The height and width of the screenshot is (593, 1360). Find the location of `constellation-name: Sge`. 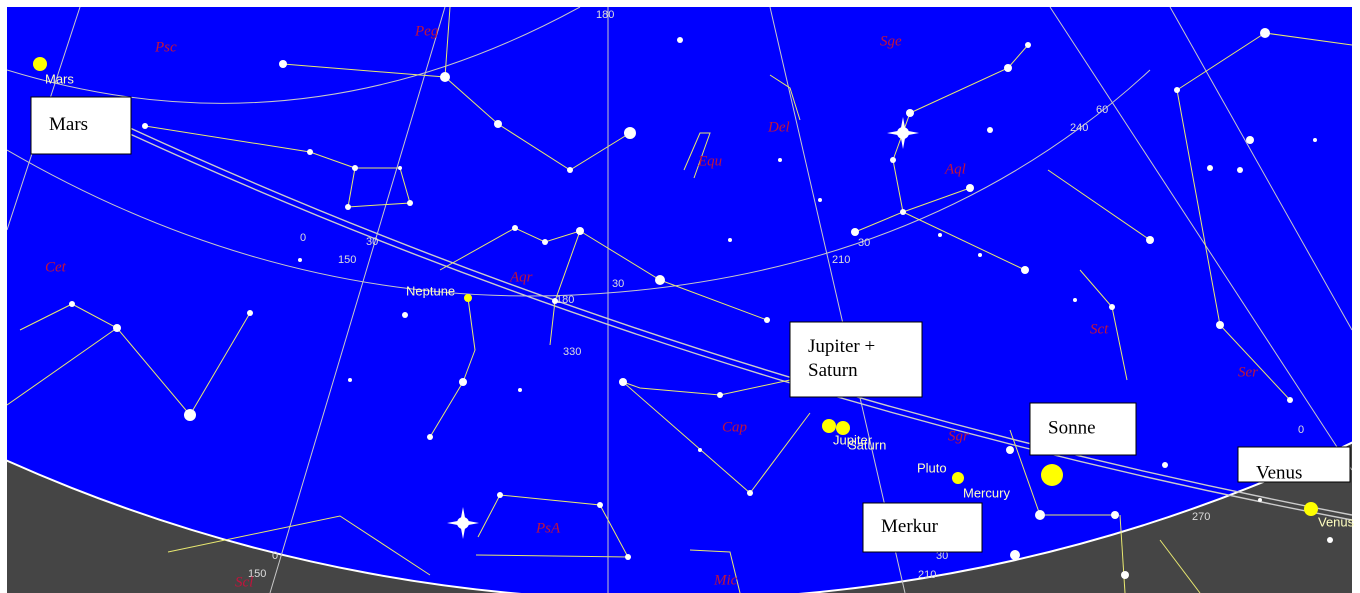

constellation-name: Sge is located at coordinates (891, 41).